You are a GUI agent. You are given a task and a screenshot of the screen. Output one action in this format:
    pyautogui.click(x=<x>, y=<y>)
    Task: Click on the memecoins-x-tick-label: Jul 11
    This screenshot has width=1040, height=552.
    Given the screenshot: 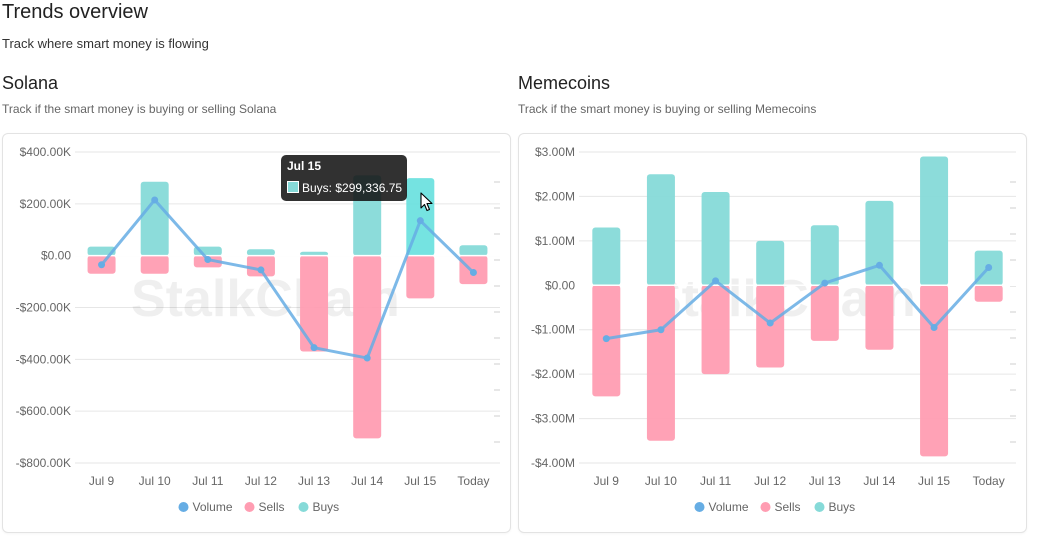 What is the action you would take?
    pyautogui.click(x=715, y=481)
    